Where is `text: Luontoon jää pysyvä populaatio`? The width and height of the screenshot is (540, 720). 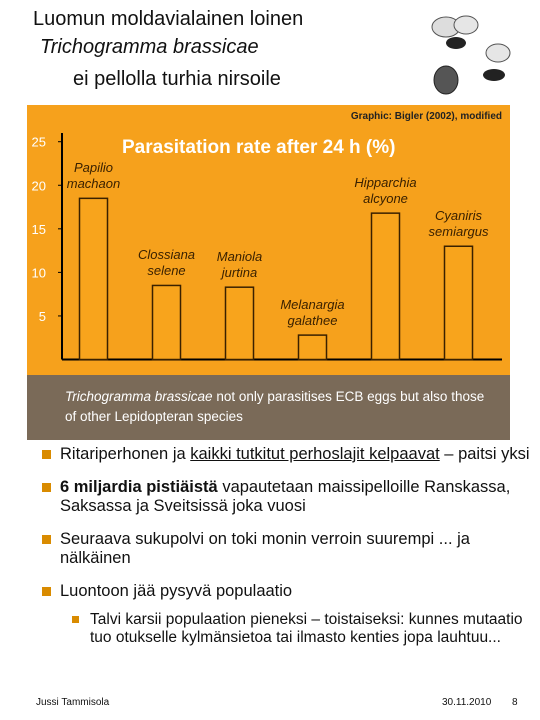
text: Luontoon jää pysyvä populaatio is located at coordinates (176, 591).